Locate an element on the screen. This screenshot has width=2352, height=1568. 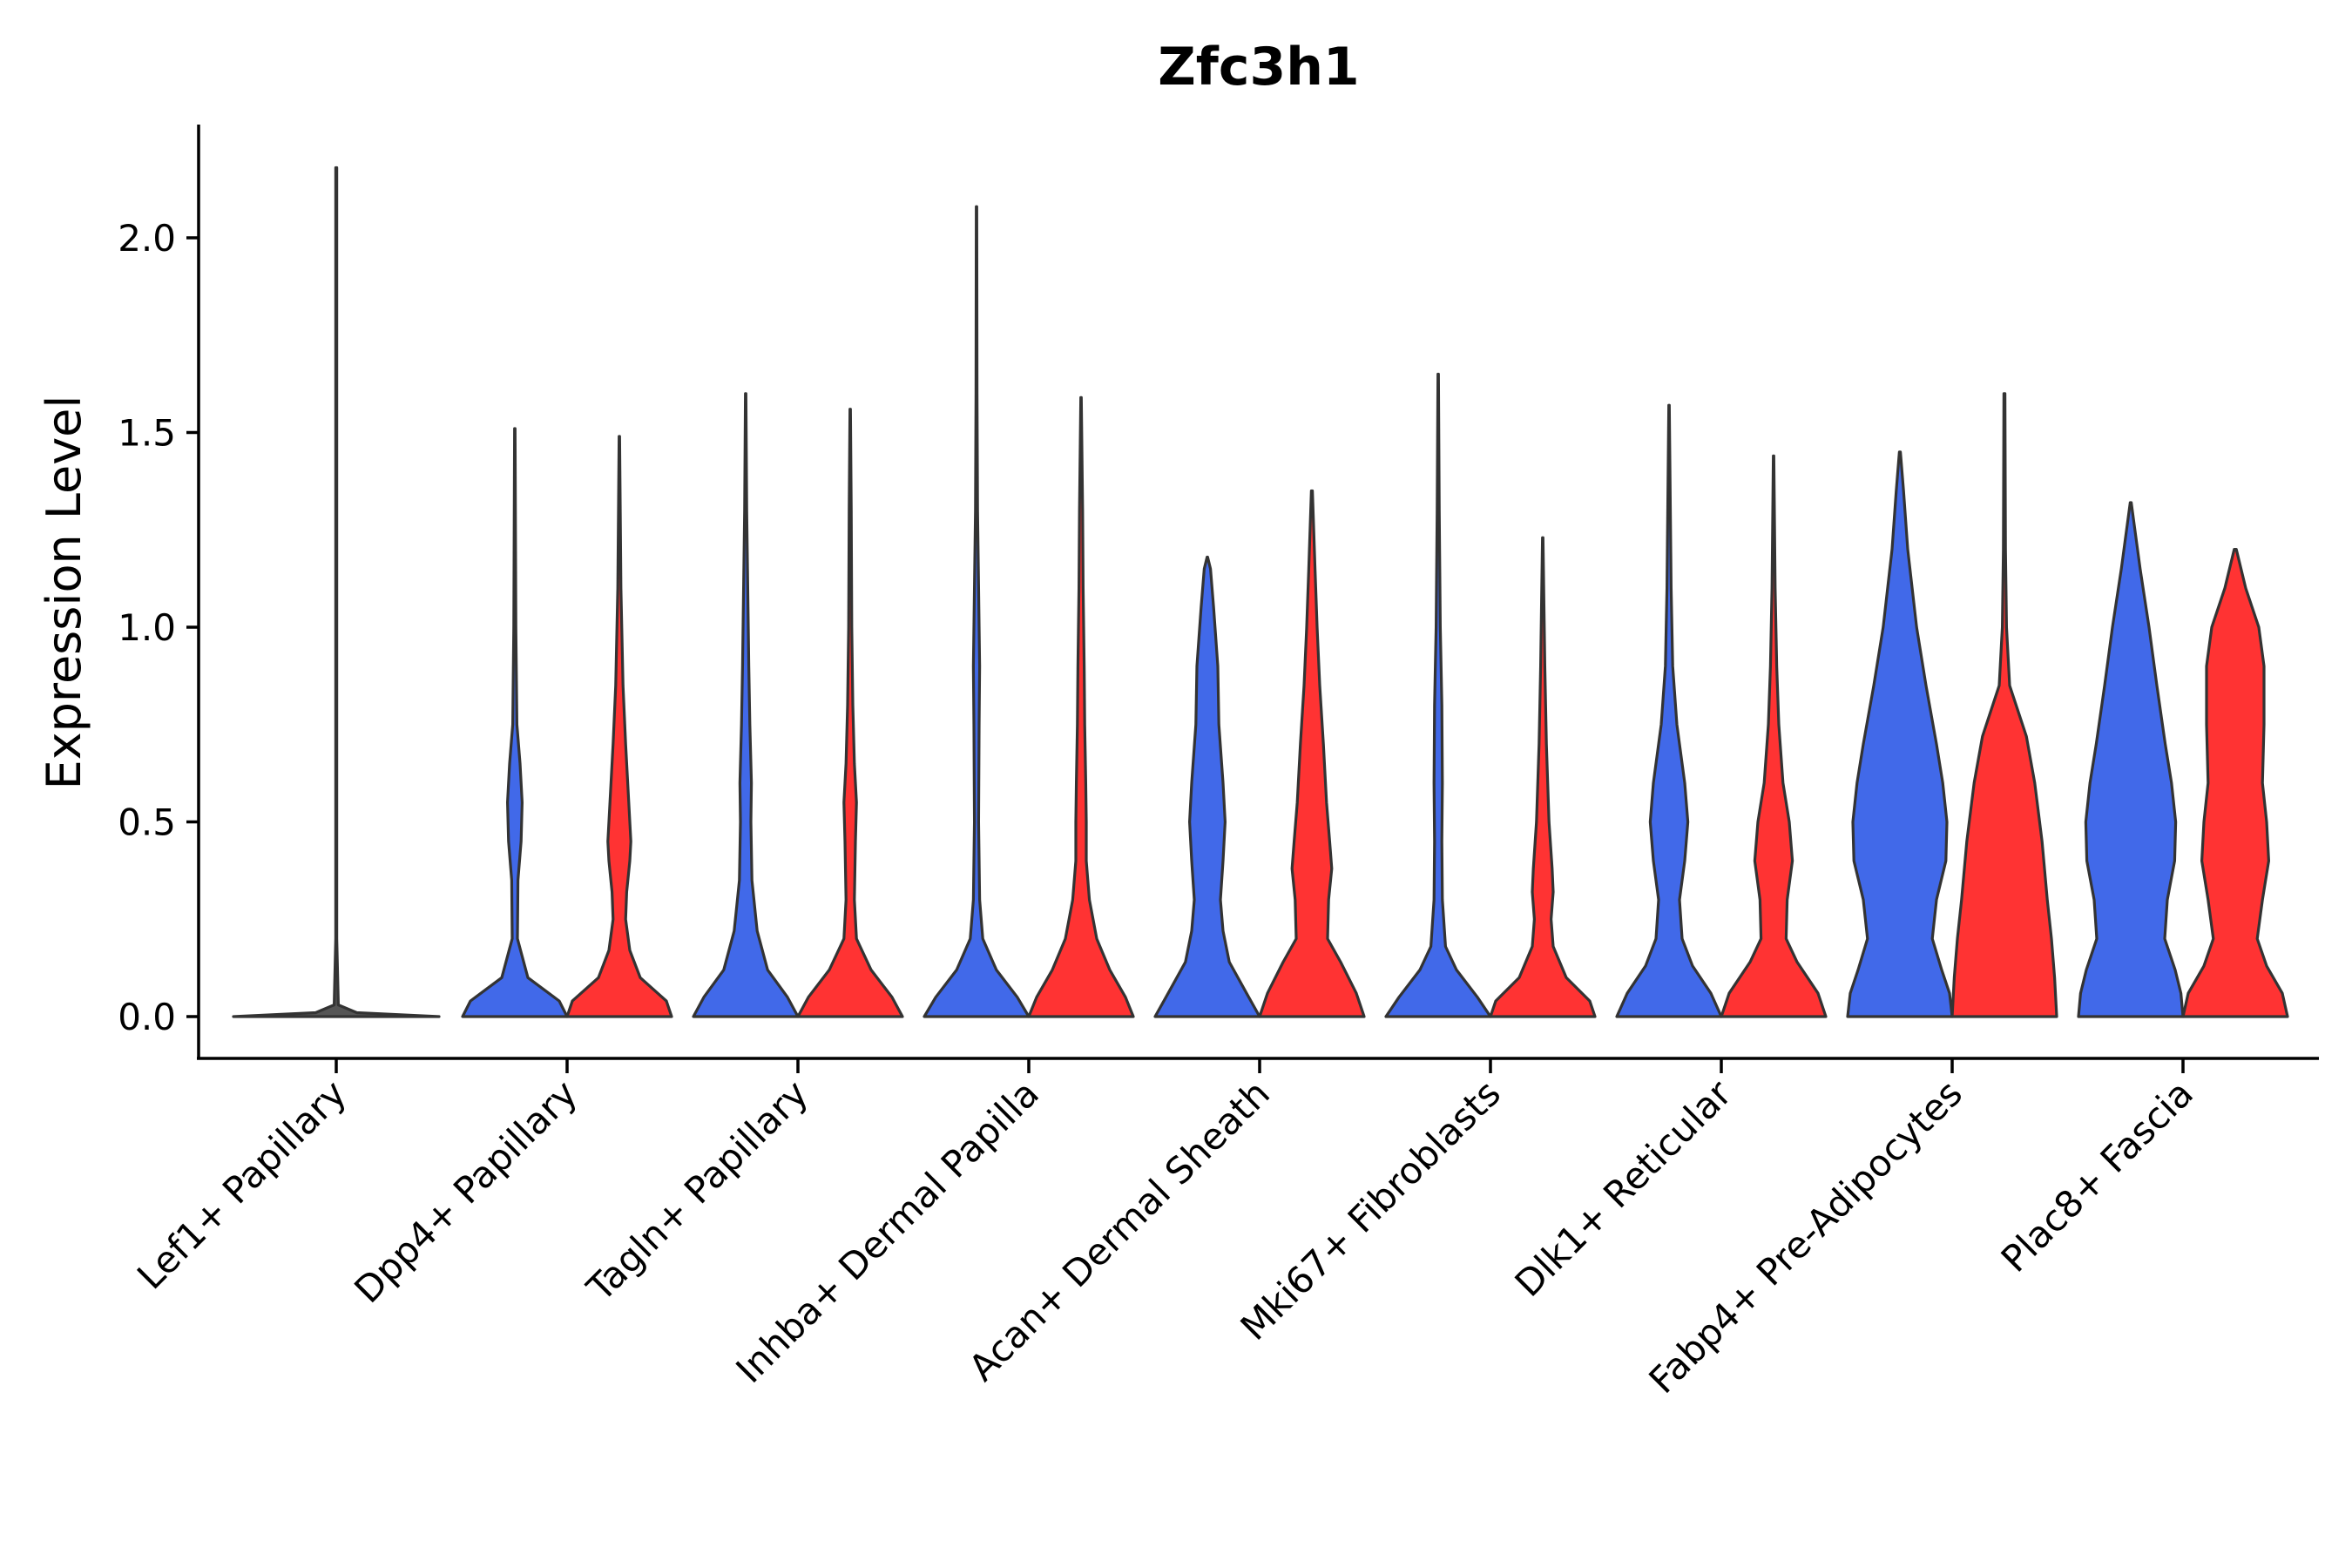
violin-red-mki67-fibroblasts is located at coordinates (1543, 777).